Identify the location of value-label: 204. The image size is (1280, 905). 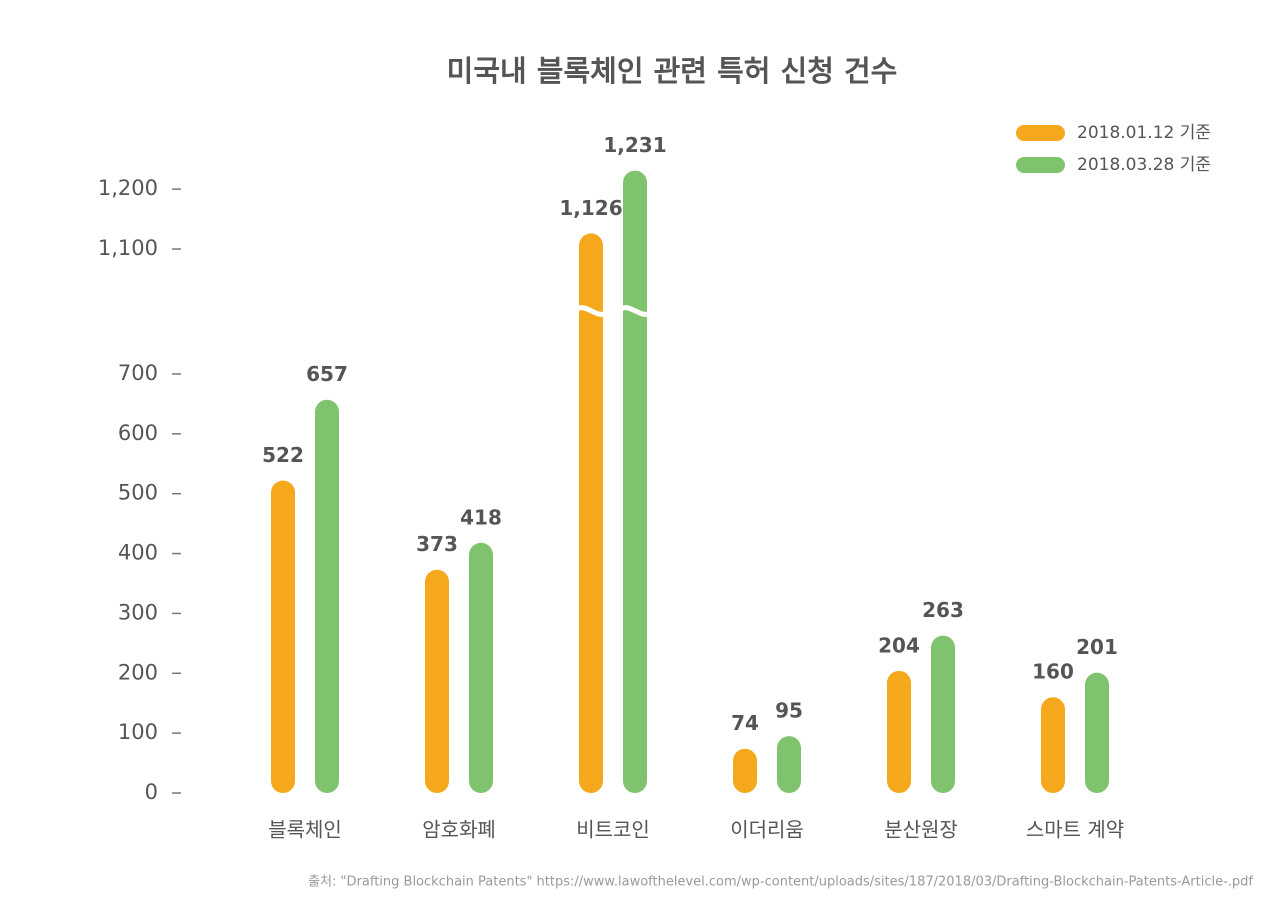
(899, 645).